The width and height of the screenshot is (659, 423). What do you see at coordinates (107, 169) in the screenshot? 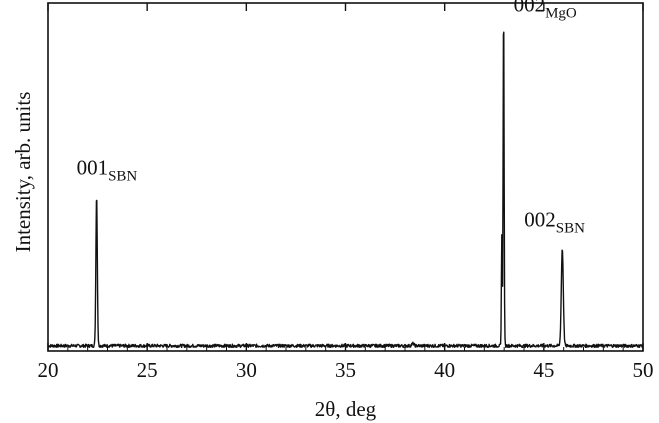
I see `peak-label: 001SBN` at bounding box center [107, 169].